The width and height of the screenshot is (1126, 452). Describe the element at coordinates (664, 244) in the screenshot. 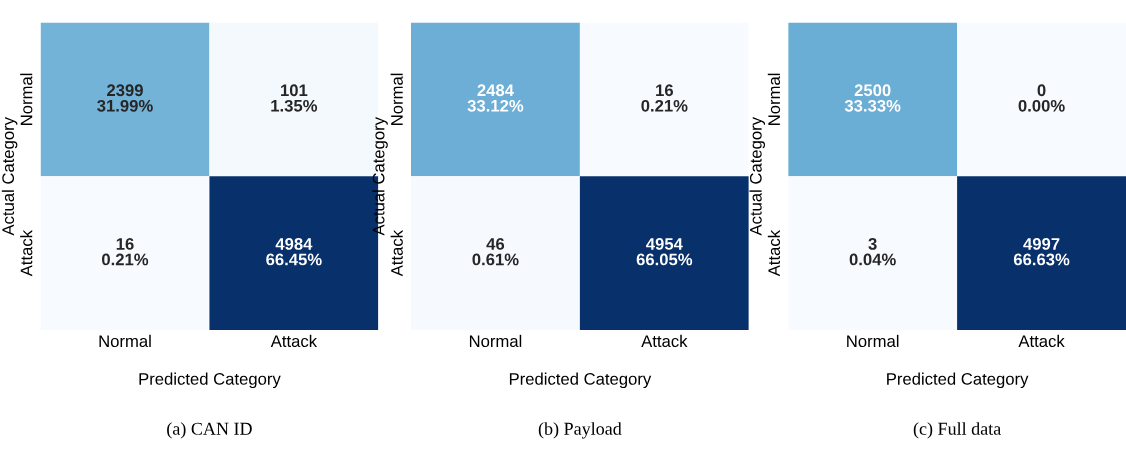

I see `data-label: 4954` at that location.